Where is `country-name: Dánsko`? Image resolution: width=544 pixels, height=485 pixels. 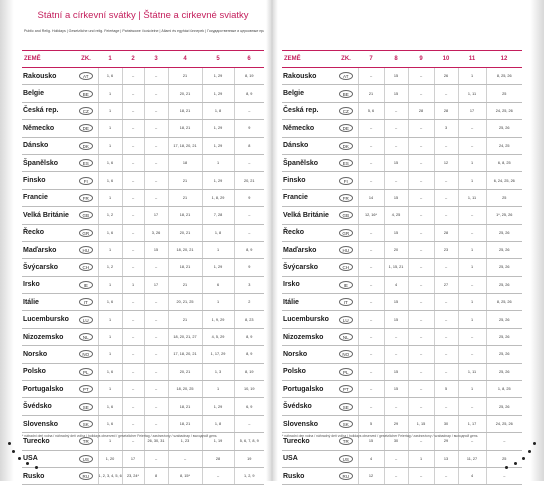
country-name: Dánsko is located at coordinates (48, 146).